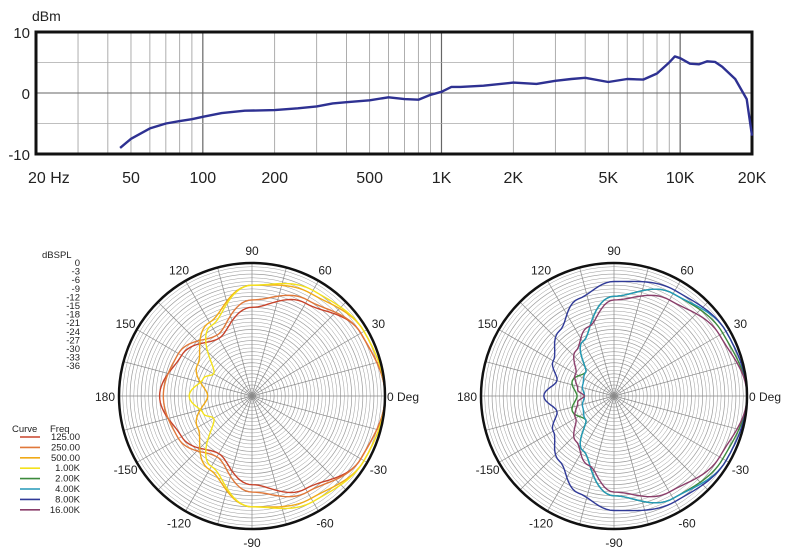 The height and width of the screenshot is (551, 790). Describe the element at coordinates (24, 429) in the screenshot. I see `legend-header-curve: Curve` at that location.